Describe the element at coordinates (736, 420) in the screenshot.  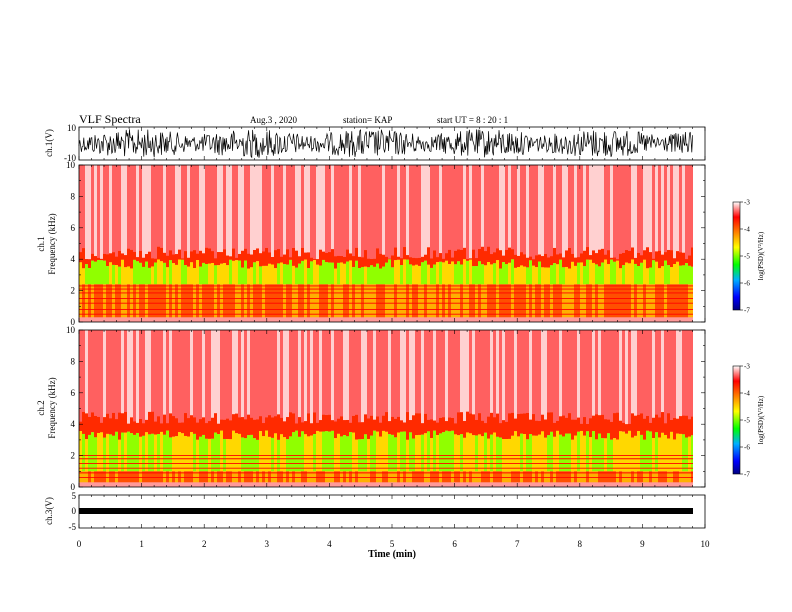
I see `colorbar-ch2-gradient` at that location.